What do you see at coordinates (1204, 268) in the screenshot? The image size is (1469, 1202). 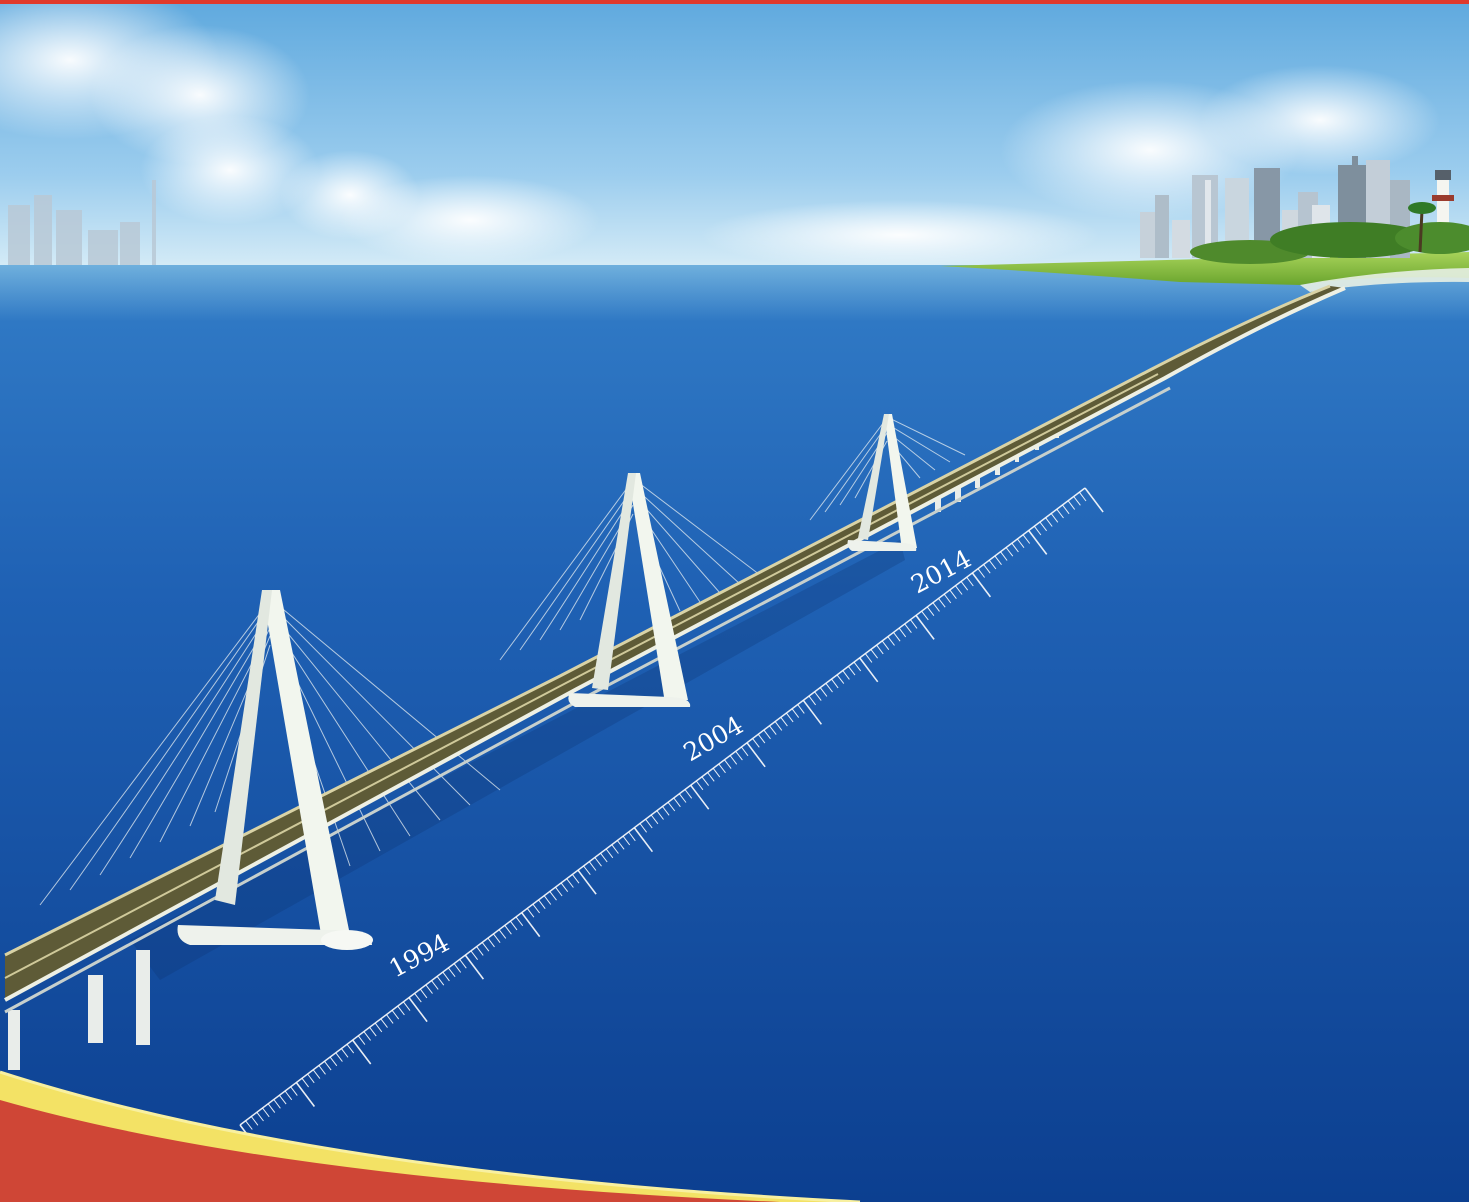 I see `shore-land` at bounding box center [1204, 268].